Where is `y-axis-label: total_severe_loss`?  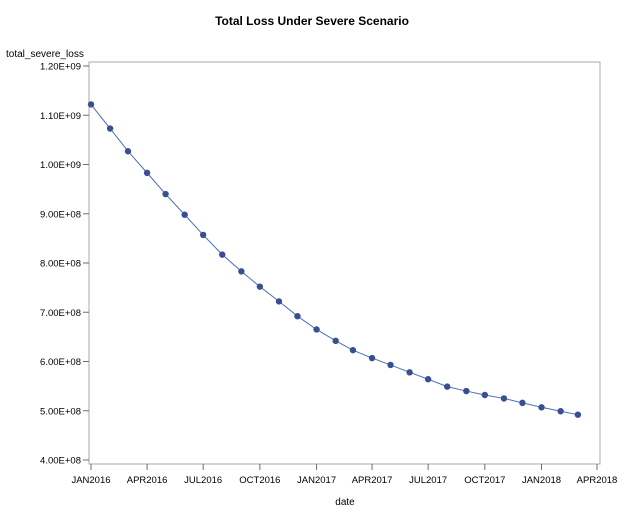 y-axis-label: total_severe_loss is located at coordinates (45, 54).